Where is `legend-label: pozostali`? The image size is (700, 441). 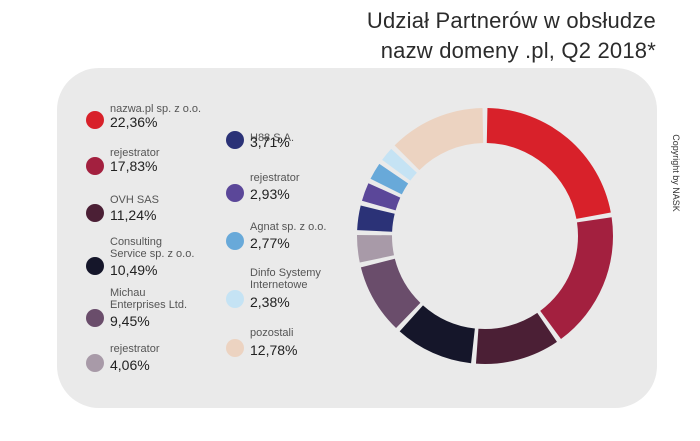 legend-label: pozostali is located at coordinates (272, 333).